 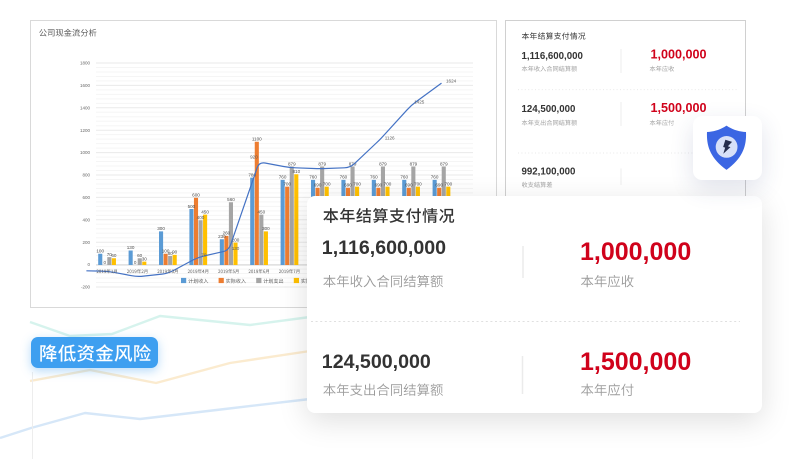 I want to click on svg-text: 1624, so click(x=451, y=80).